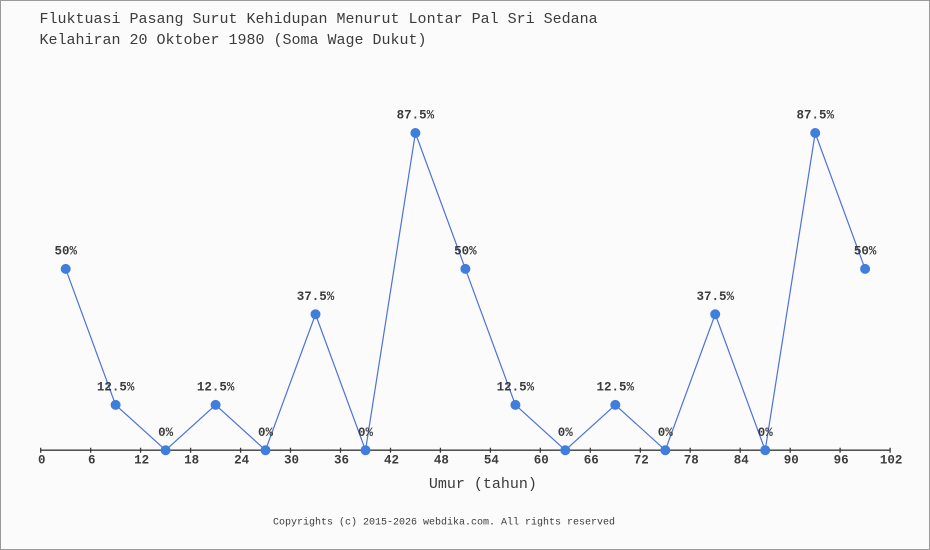  What do you see at coordinates (391, 460) in the screenshot?
I see `svg-text: 42` at bounding box center [391, 460].